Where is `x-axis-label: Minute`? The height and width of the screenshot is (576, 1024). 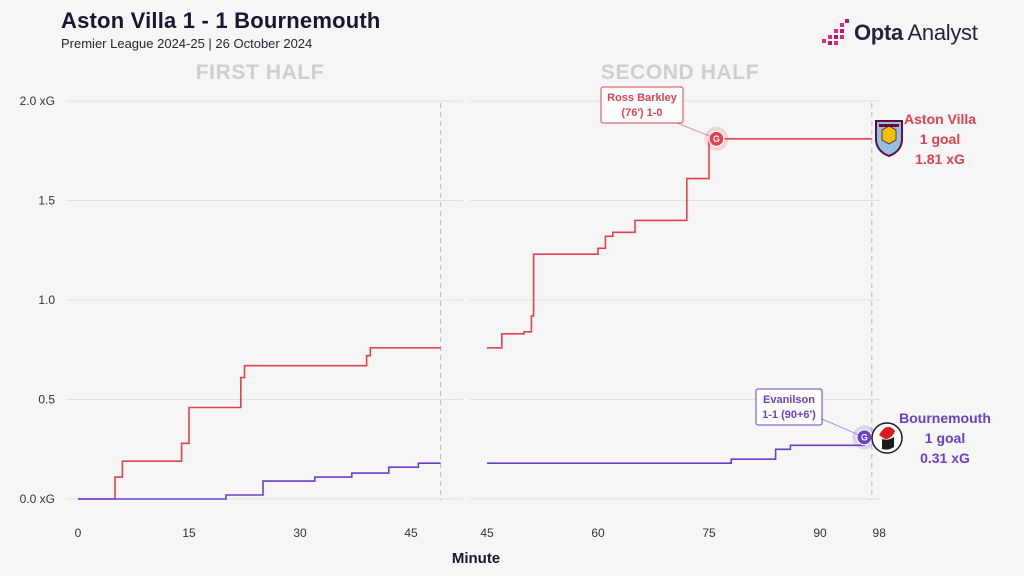
x-axis-label: Minute is located at coordinates (476, 558).